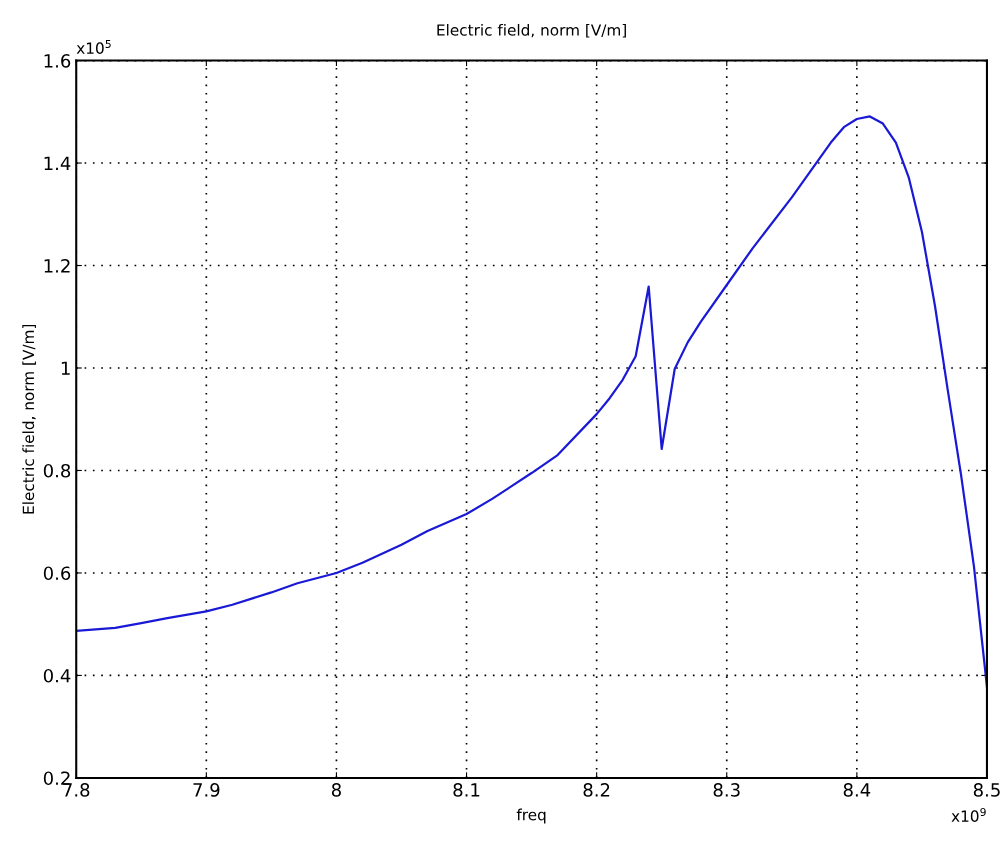 This screenshot has width=1003, height=841. Describe the element at coordinates (596, 790) in the screenshot. I see `x-tick-label: 8.2` at that location.